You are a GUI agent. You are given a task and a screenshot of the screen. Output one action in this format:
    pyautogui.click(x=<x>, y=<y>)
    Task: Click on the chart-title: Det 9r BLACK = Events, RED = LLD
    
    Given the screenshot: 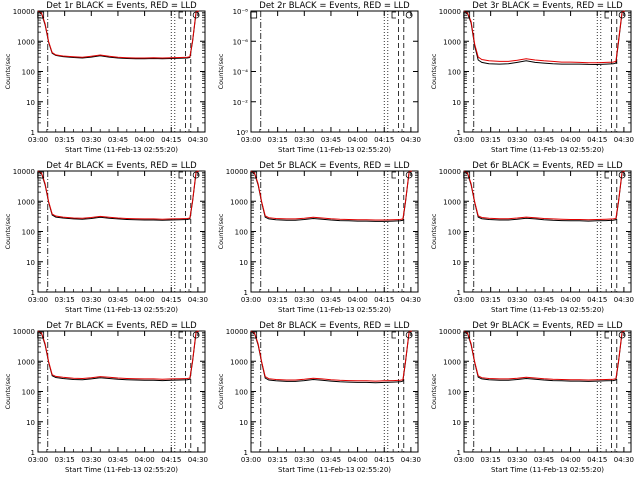 What is the action you would take?
    pyautogui.click(x=547, y=326)
    